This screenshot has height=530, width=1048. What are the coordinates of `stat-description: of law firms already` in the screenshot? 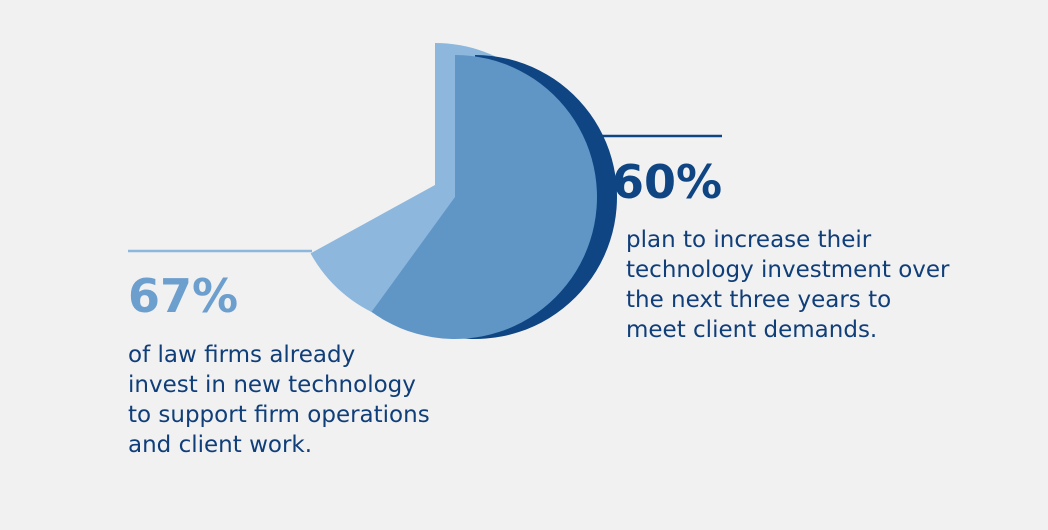 It's located at (241, 355).